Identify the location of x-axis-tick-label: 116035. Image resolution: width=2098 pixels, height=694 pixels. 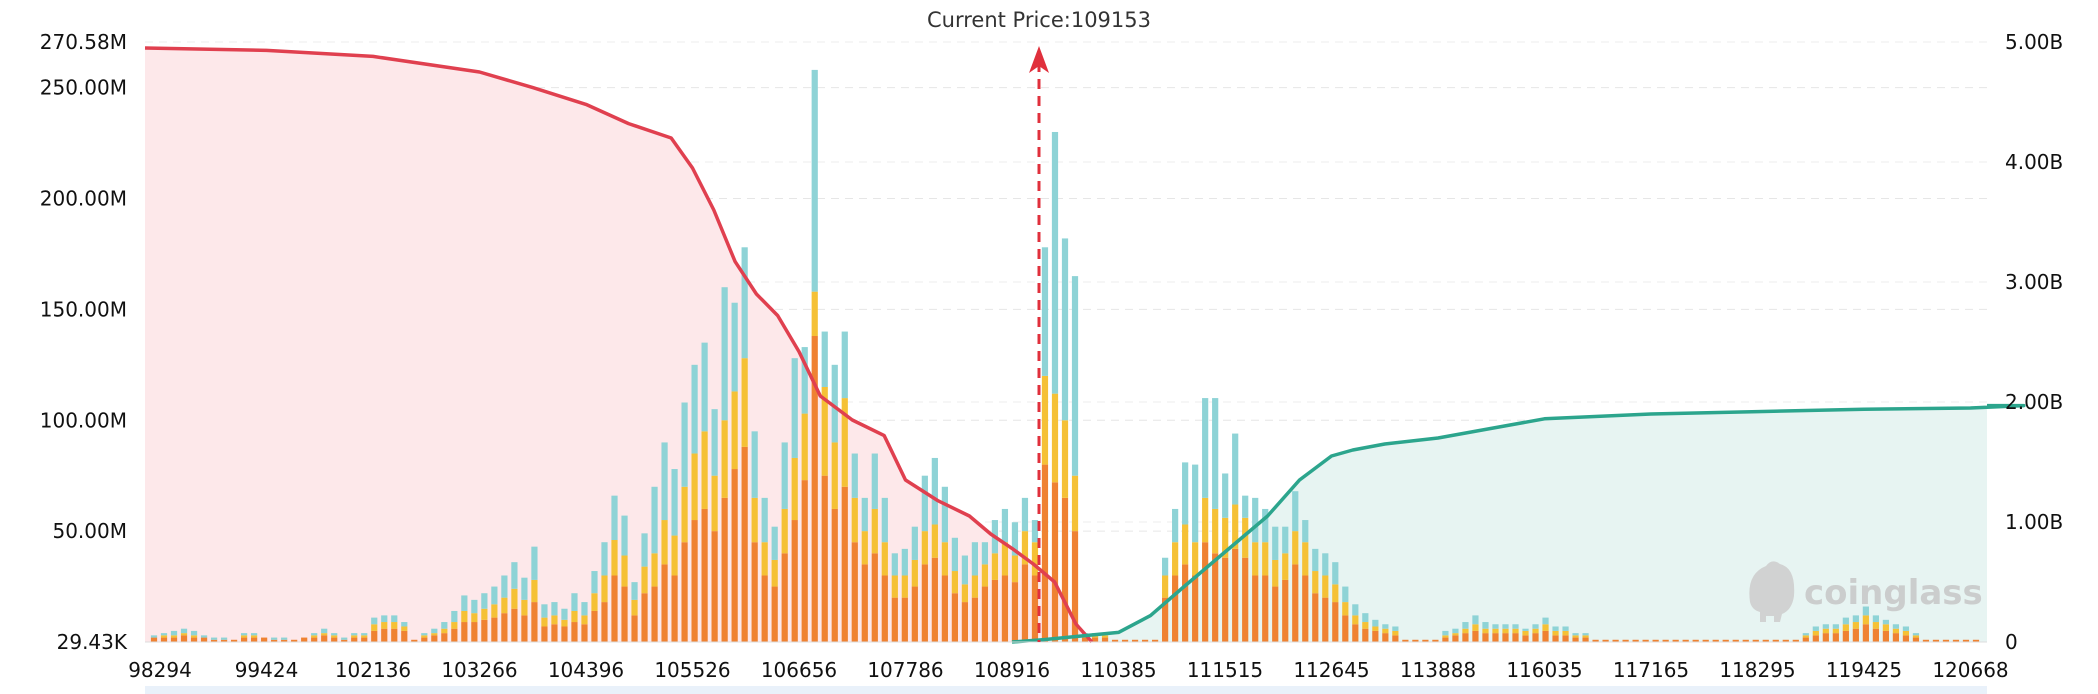
(1544, 670).